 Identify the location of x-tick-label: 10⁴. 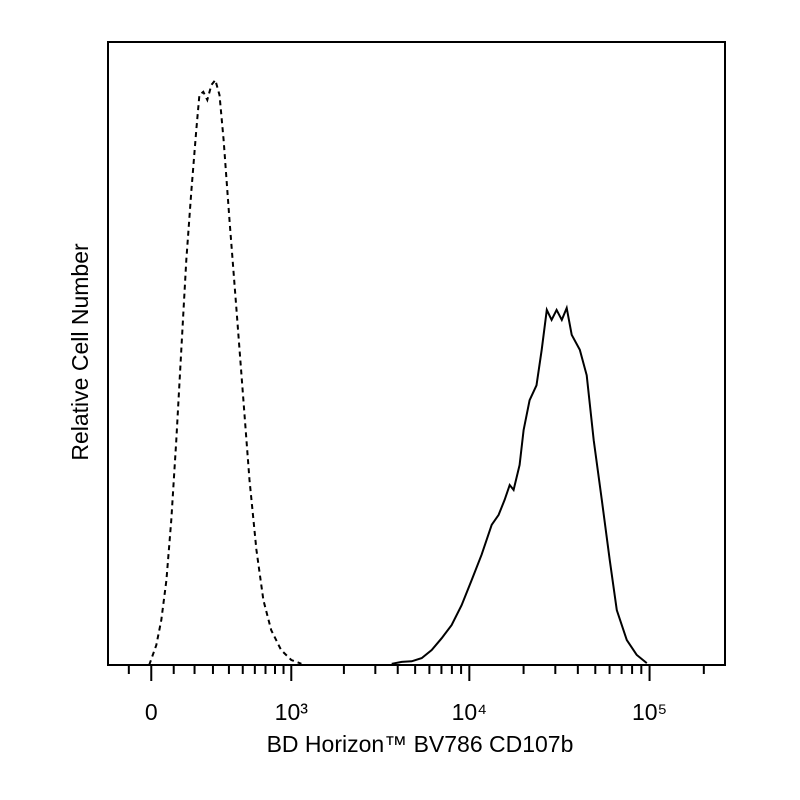
(469, 712).